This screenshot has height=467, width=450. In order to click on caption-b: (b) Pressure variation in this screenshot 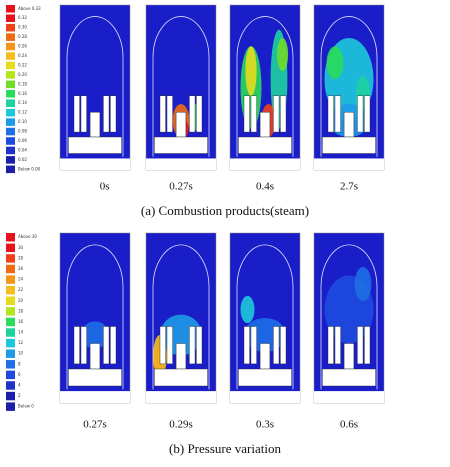, I will do `click(225, 448)`.